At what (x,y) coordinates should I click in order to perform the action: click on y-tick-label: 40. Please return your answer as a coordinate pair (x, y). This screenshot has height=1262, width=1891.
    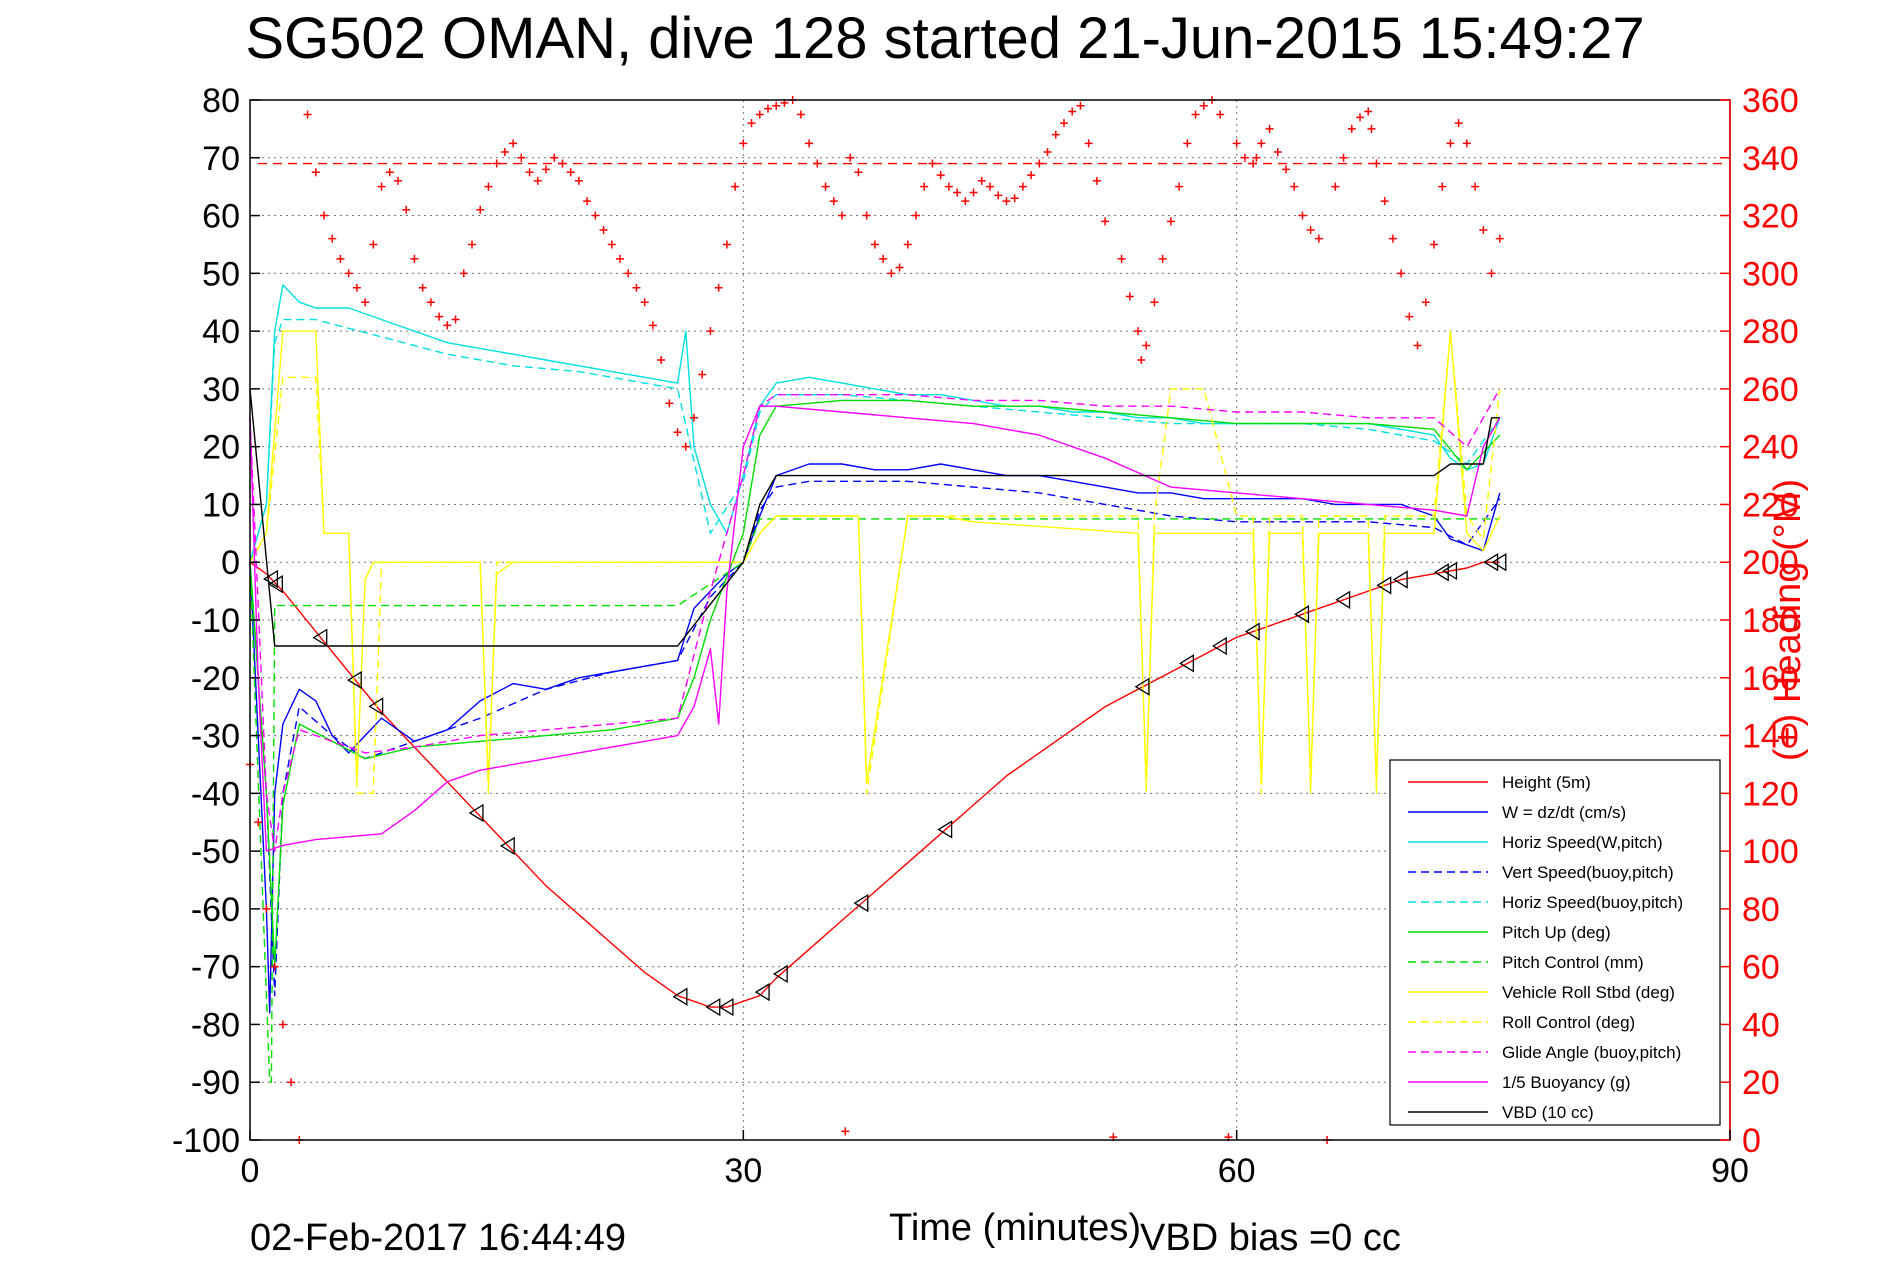
    Looking at the image, I should click on (221, 332).